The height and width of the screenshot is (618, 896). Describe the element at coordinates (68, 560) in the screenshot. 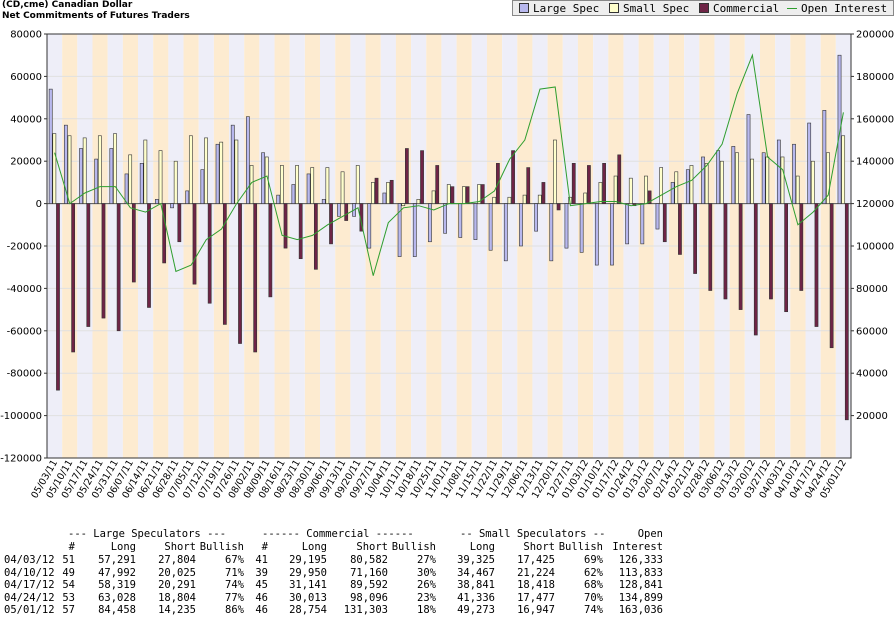

I see `row-0-cell-0: 51` at that location.